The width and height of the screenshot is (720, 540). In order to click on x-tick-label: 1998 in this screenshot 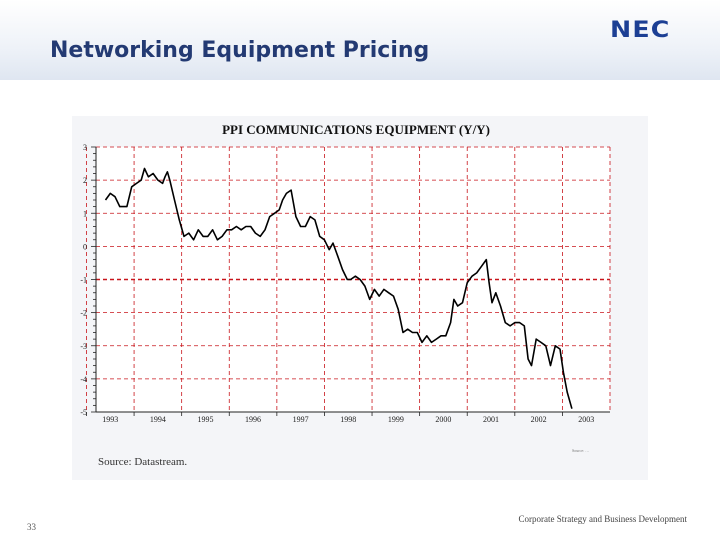, I will do `click(348, 419)`.